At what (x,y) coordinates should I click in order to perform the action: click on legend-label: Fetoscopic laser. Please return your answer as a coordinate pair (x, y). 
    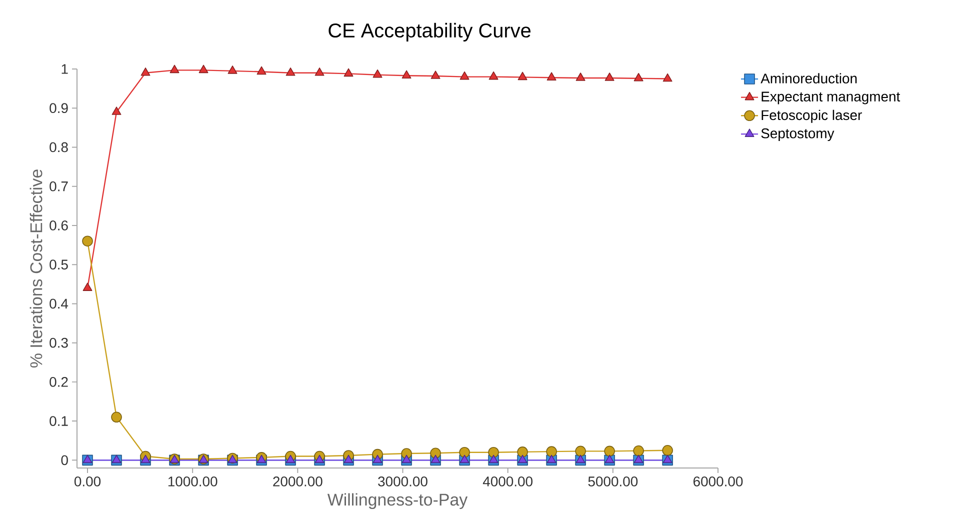
    Looking at the image, I should click on (812, 116).